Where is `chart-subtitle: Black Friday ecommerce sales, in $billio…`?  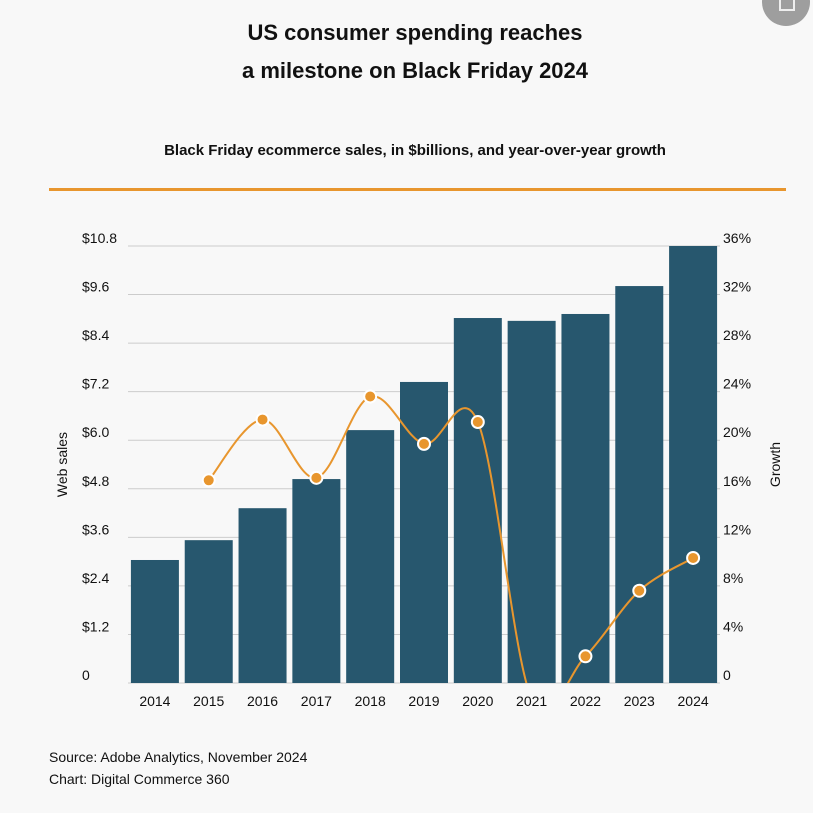 chart-subtitle: Black Friday ecommerce sales, in $billio… is located at coordinates (415, 150).